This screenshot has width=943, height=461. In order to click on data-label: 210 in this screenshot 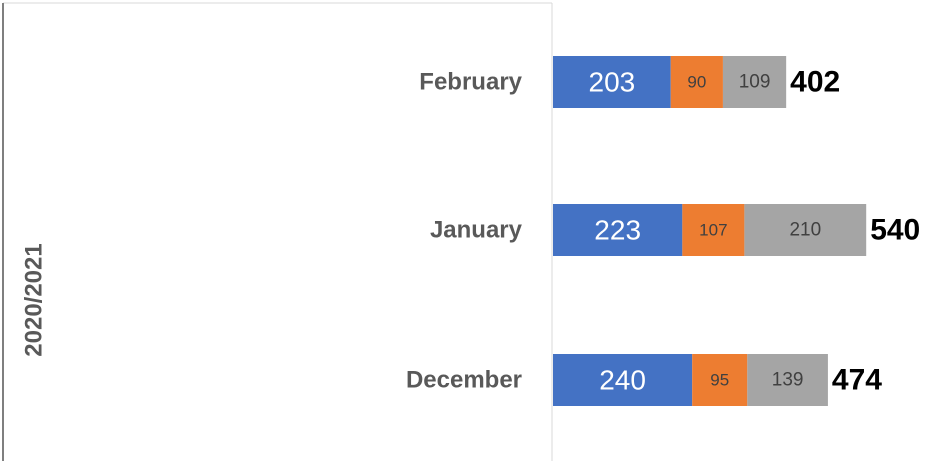, I will do `click(805, 230)`.